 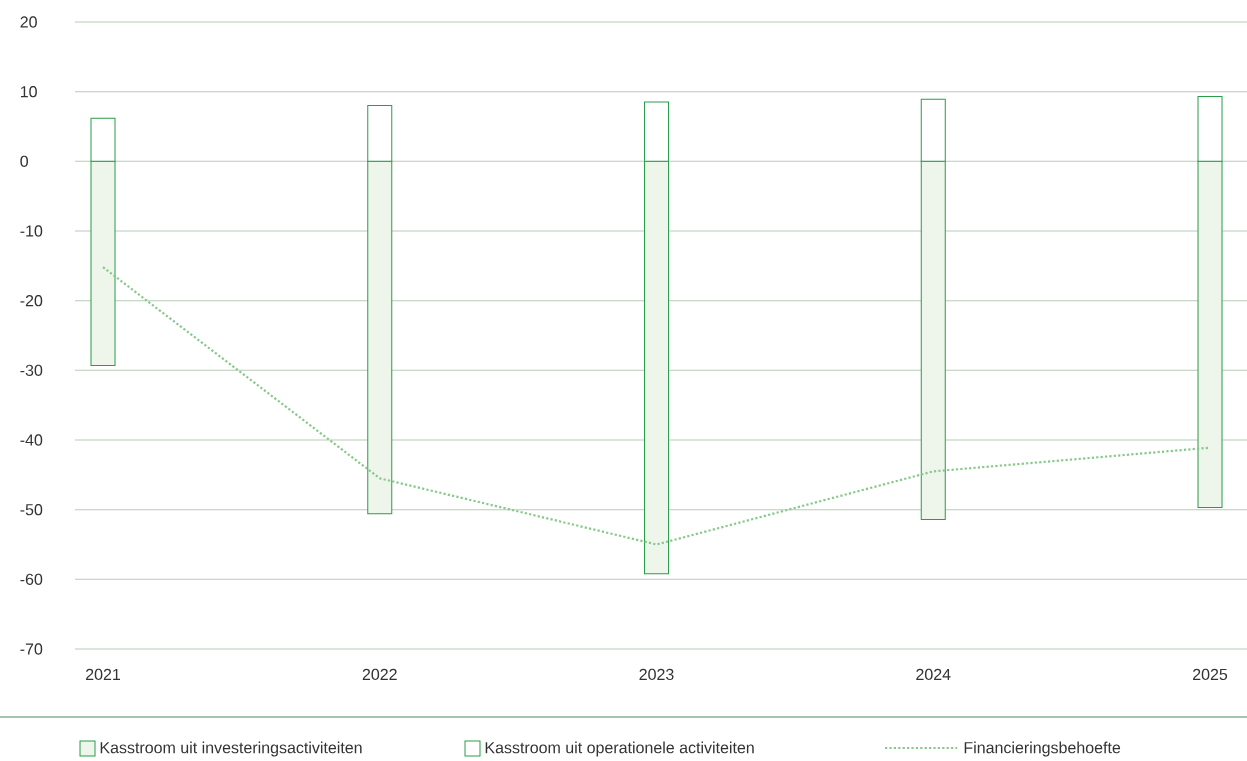 What do you see at coordinates (31, 231) in the screenshot?
I see `y-tick-label: -10` at bounding box center [31, 231].